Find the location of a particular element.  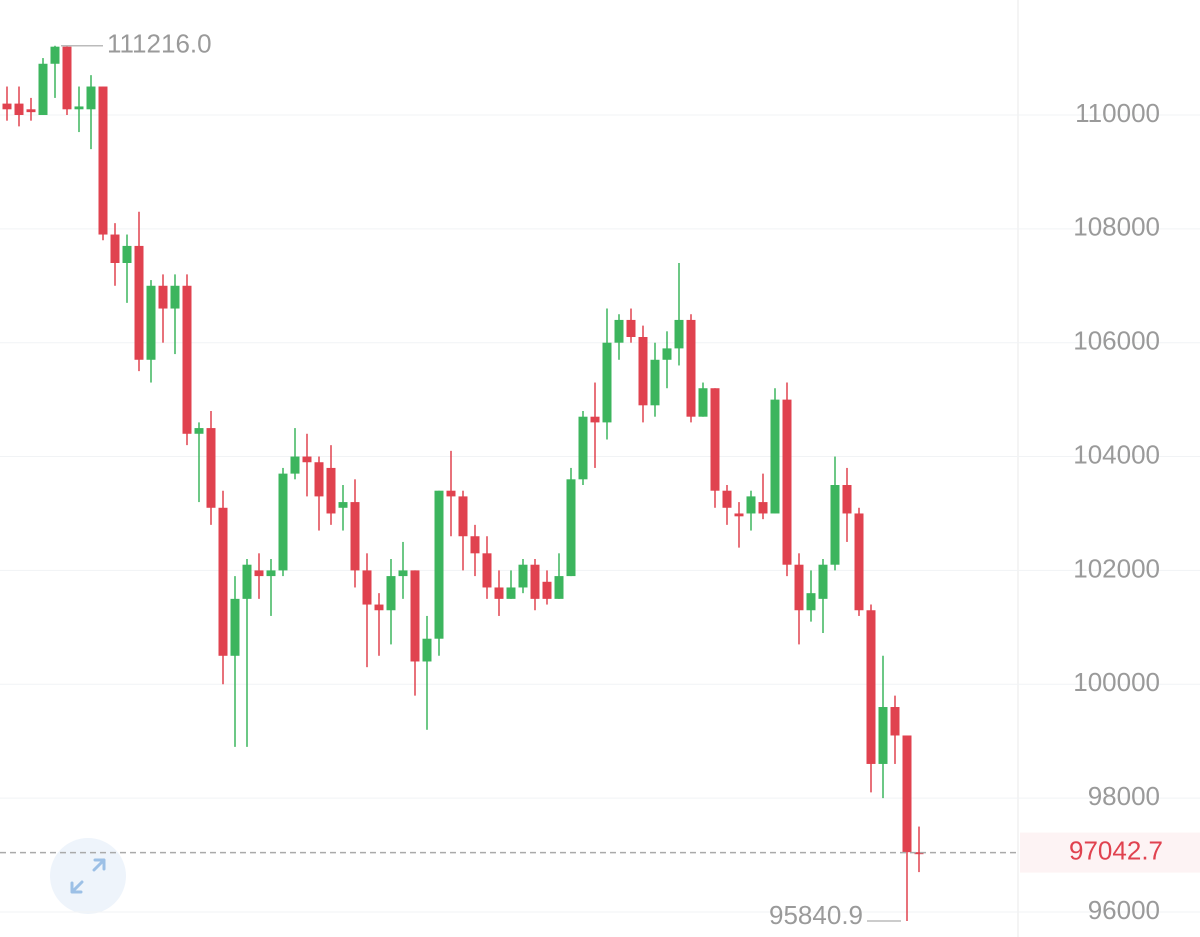

y-tick-label: 100000 is located at coordinates (1116, 682).